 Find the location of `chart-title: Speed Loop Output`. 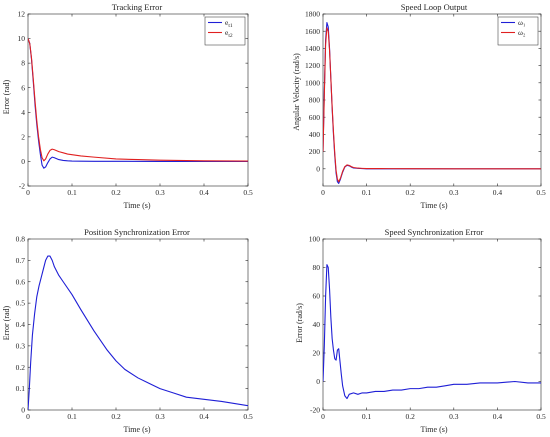

chart-title: Speed Loop Output is located at coordinates (434, 7).